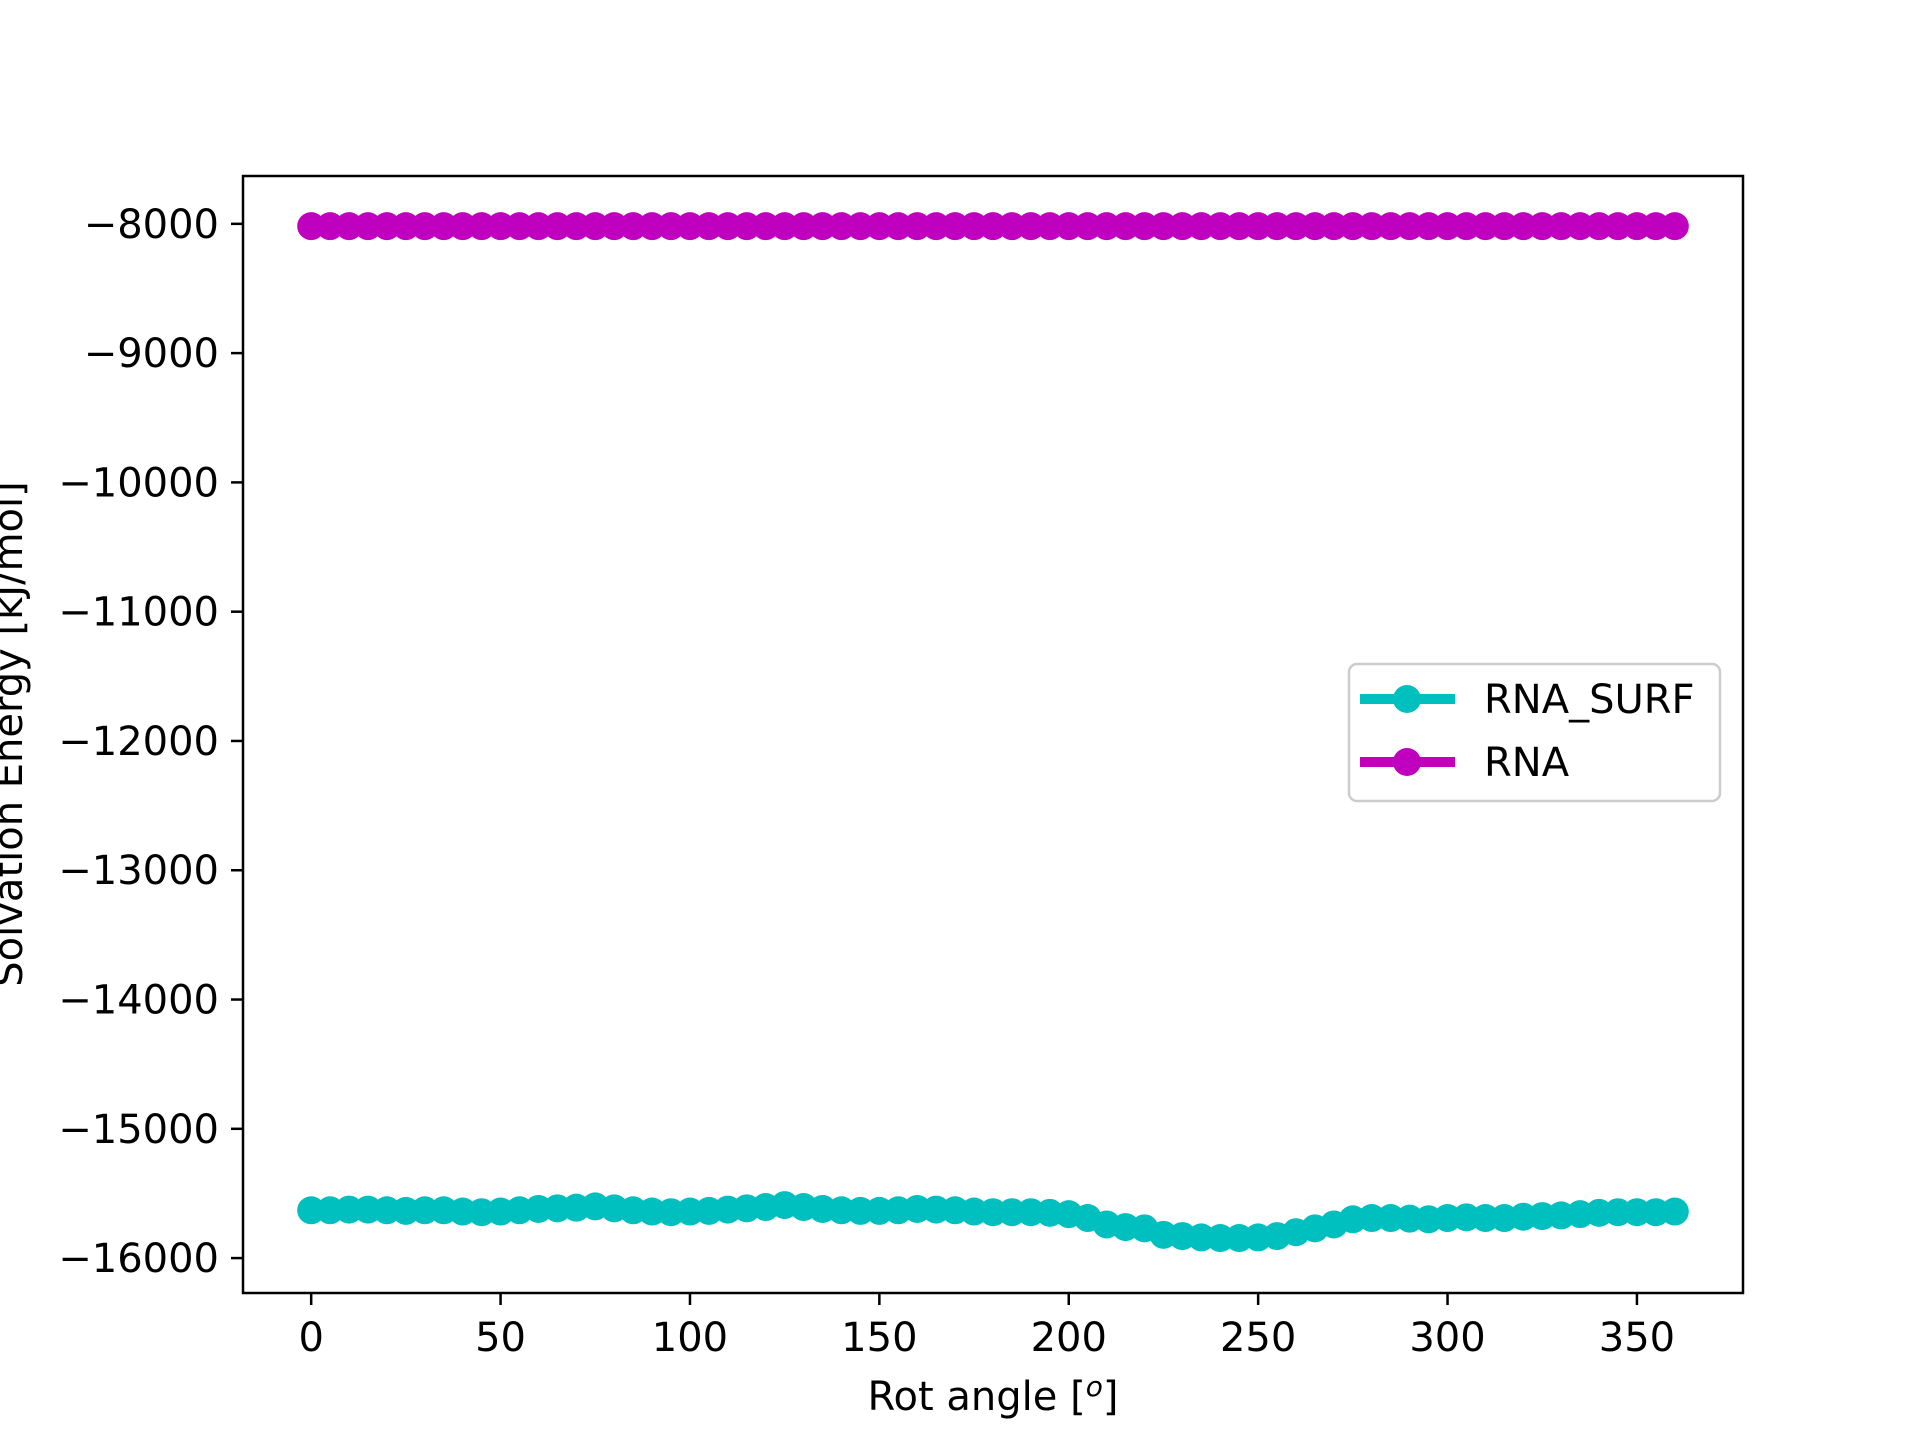 This screenshot has width=1920, height=1440. Describe the element at coordinates (1258, 1338) in the screenshot. I see `x-tick-label: 250` at that location.